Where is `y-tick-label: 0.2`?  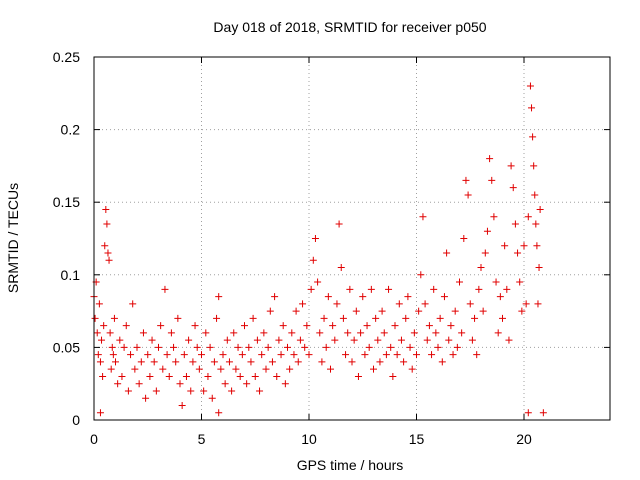
y-tick-label: 0.2 is located at coordinates (71, 130).